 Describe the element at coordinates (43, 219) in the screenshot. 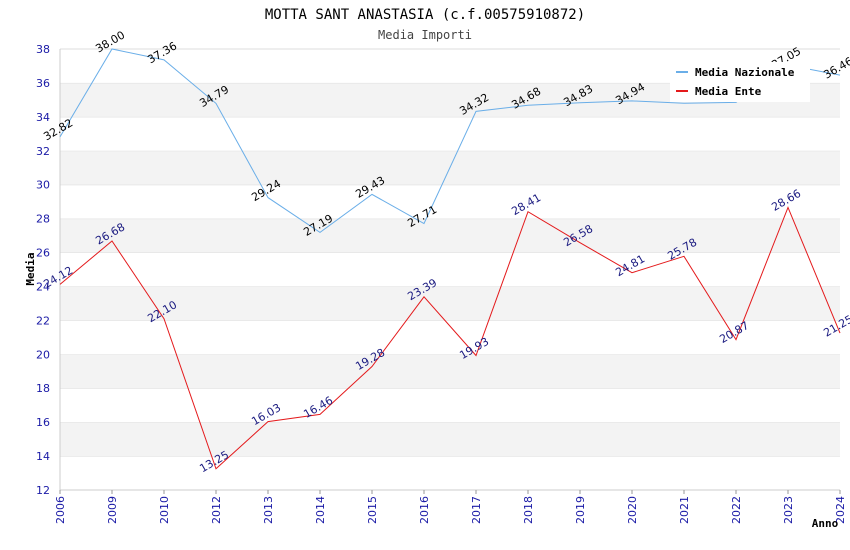

I see `y-tick-label: 28` at that location.